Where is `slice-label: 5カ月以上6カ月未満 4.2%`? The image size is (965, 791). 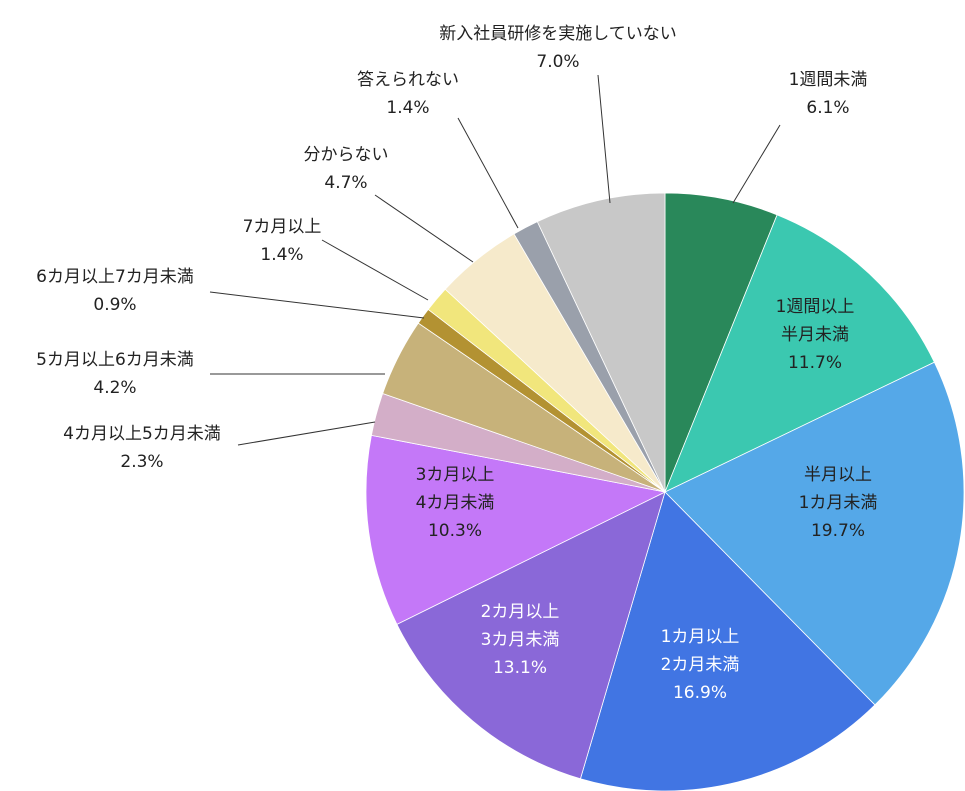
slice-label: 5カ月以上6カ月未満 4.2% is located at coordinates (115, 374).